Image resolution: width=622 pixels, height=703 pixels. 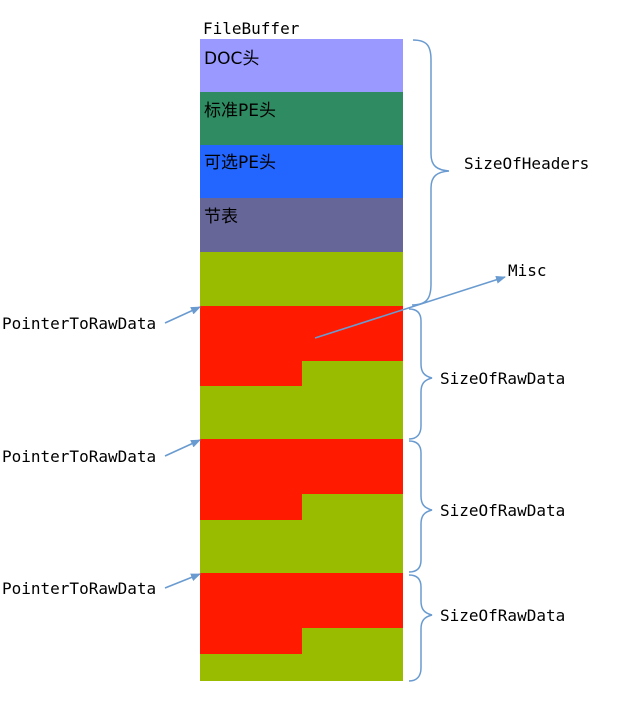 What do you see at coordinates (251, 28) in the screenshot?
I see `diagram-title: FileBuffer` at bounding box center [251, 28].